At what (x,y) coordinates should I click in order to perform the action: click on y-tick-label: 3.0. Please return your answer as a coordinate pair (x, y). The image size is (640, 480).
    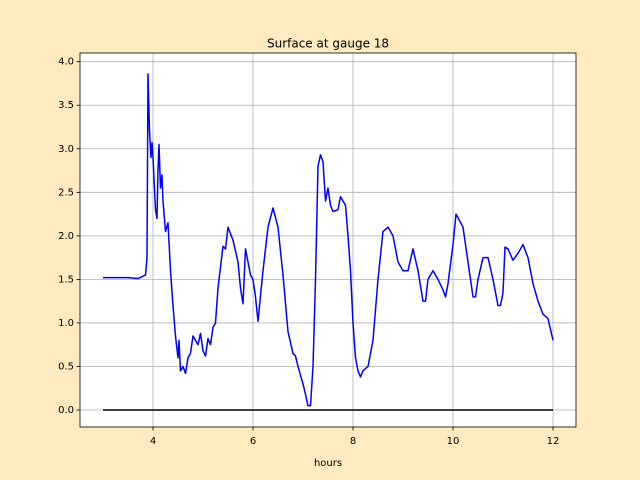
    Looking at the image, I should click on (66, 149).